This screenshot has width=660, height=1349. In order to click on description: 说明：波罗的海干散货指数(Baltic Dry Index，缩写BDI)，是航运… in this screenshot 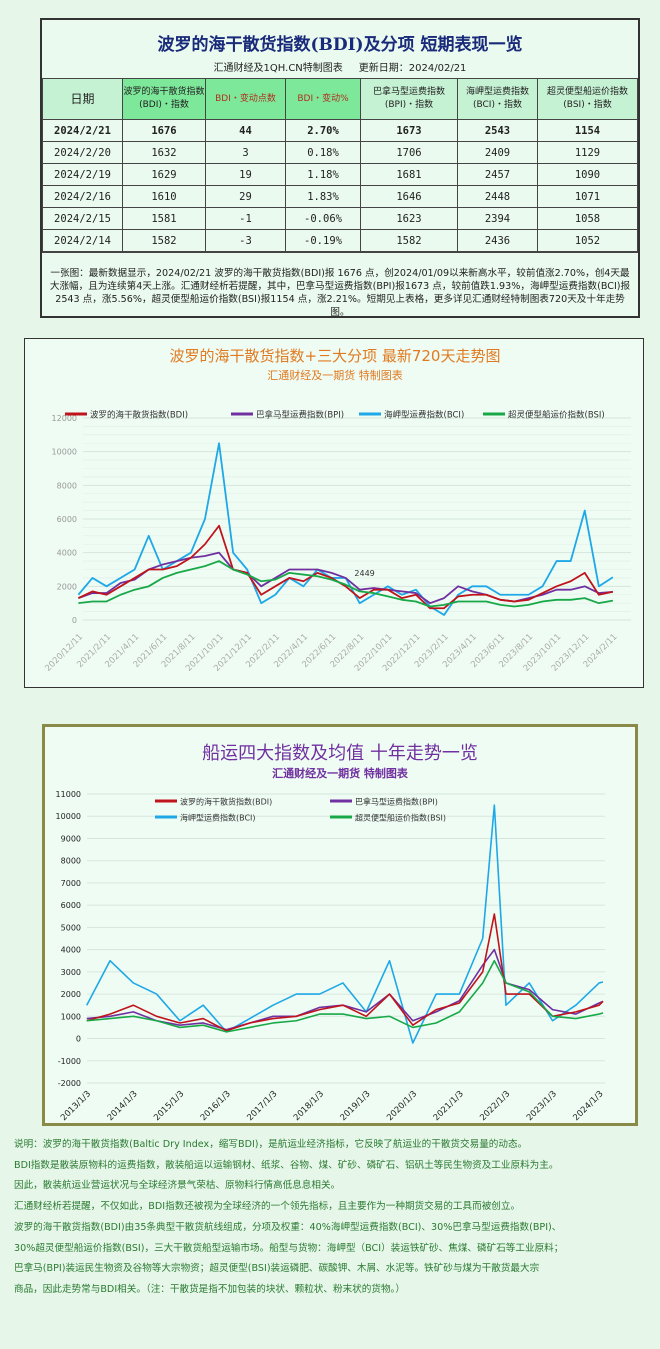, I will do `click(334, 1218)`.